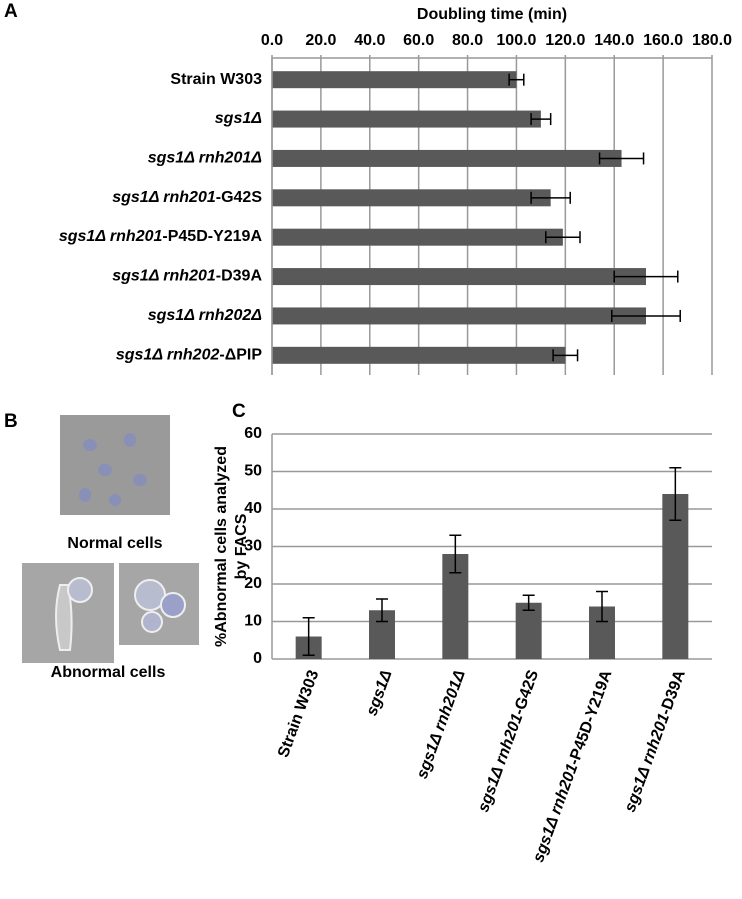 This screenshot has height=899, width=742. What do you see at coordinates (253, 621) in the screenshot?
I see `y-tick-label: 10` at bounding box center [253, 621].